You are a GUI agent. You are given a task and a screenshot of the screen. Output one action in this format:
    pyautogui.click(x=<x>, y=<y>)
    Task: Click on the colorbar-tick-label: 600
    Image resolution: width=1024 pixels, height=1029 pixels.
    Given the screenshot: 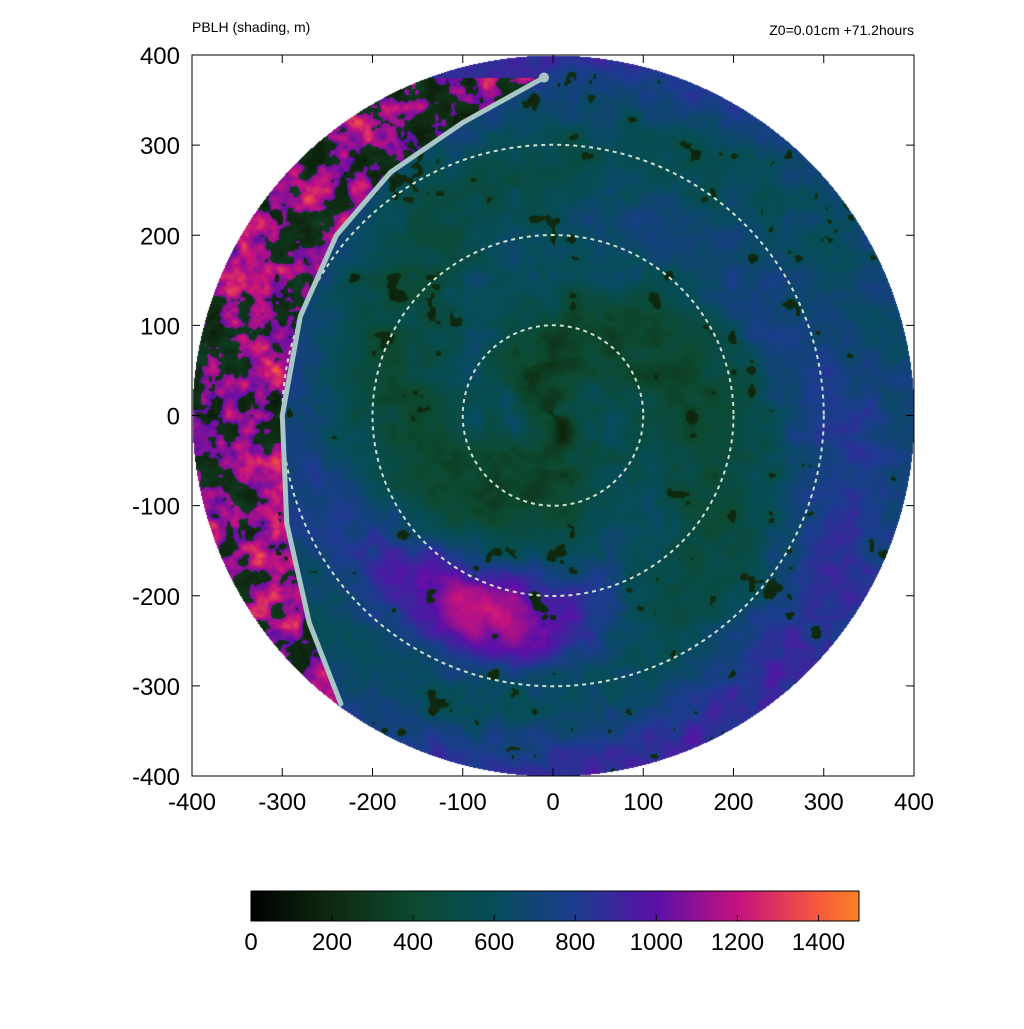 What is the action you would take?
    pyautogui.click(x=494, y=942)
    